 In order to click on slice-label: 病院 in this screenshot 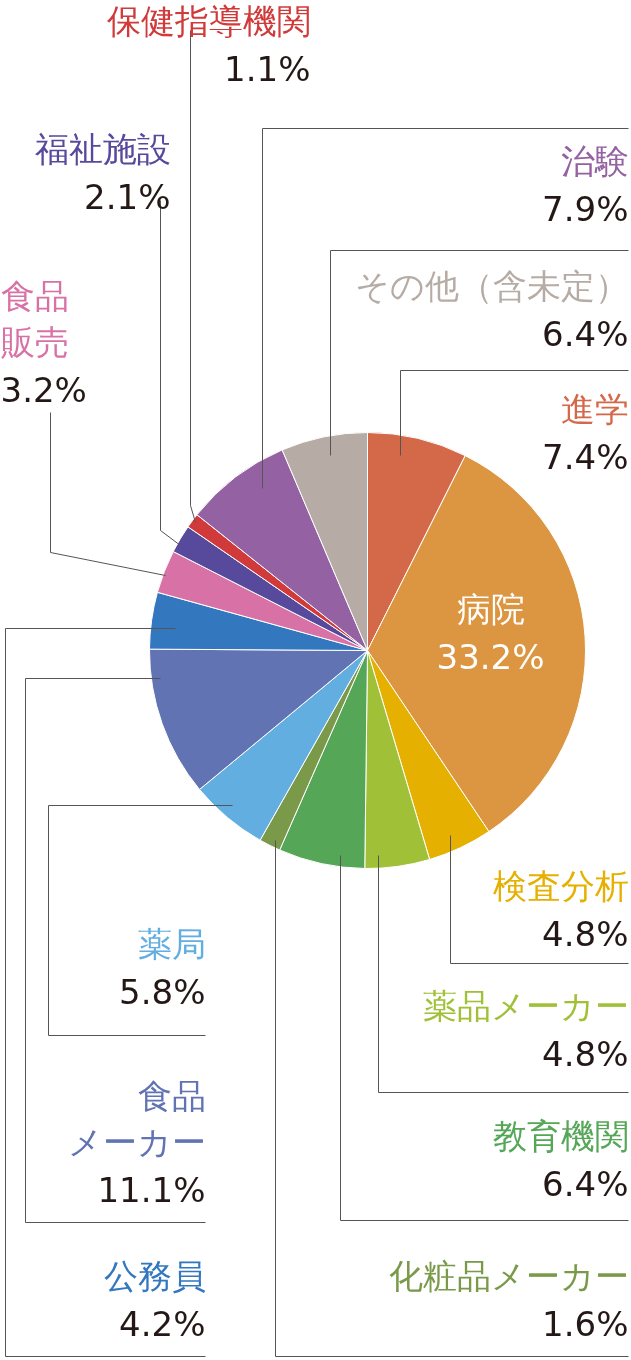, I will do `click(490, 608)`.